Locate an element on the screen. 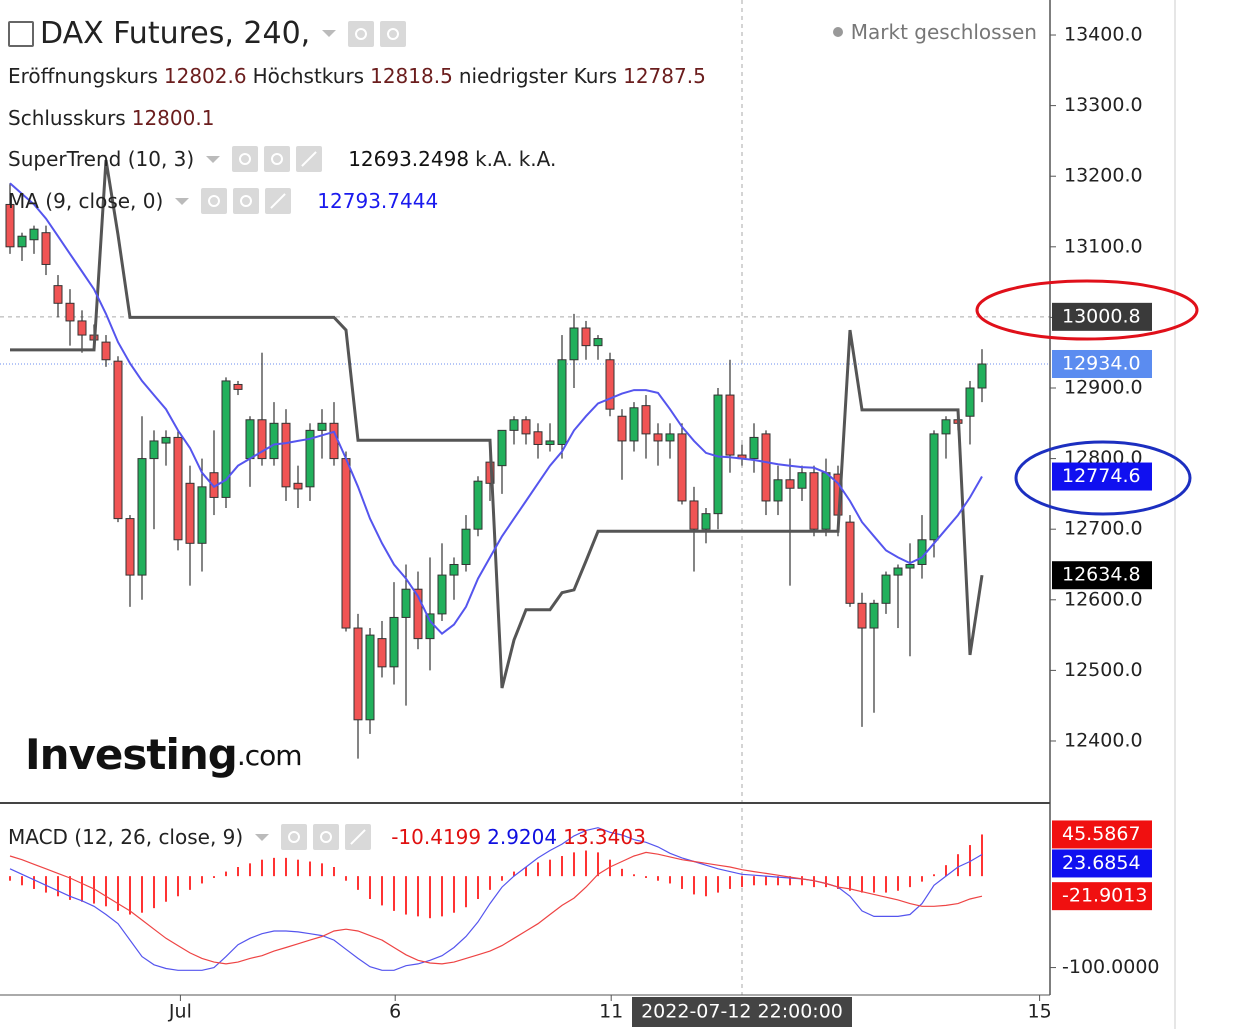 Image resolution: width=1257 pixels, height=1029 pixels. red-circle is located at coordinates (1087, 310).